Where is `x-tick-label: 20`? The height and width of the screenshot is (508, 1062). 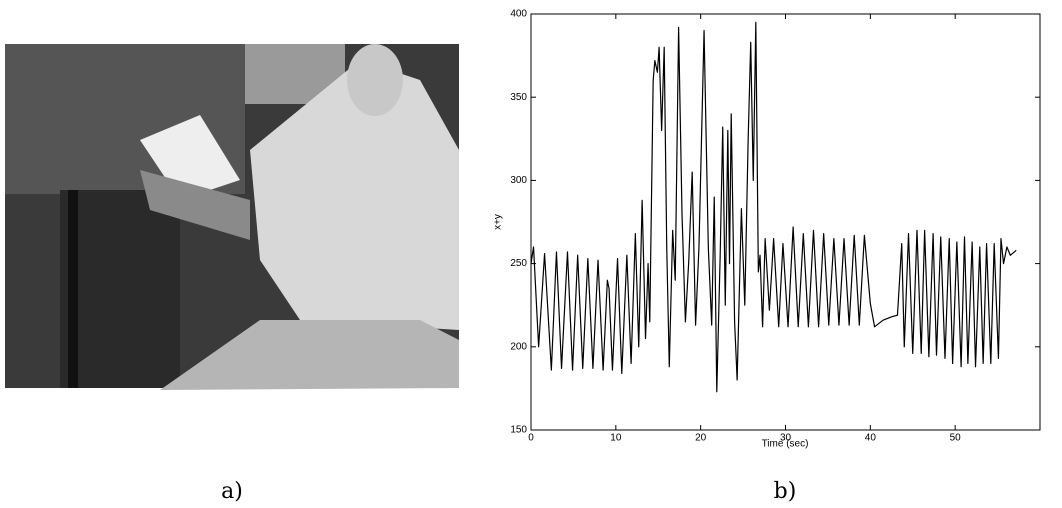
x-tick-label: 20 is located at coordinates (701, 438).